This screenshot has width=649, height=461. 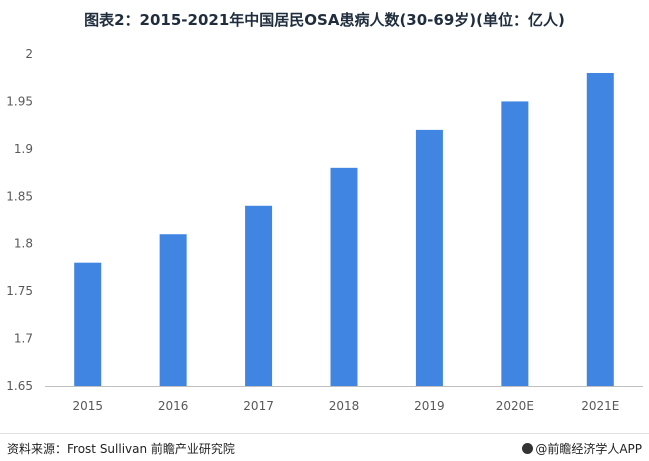 I want to click on x-tick-label: 2018, so click(x=344, y=406).